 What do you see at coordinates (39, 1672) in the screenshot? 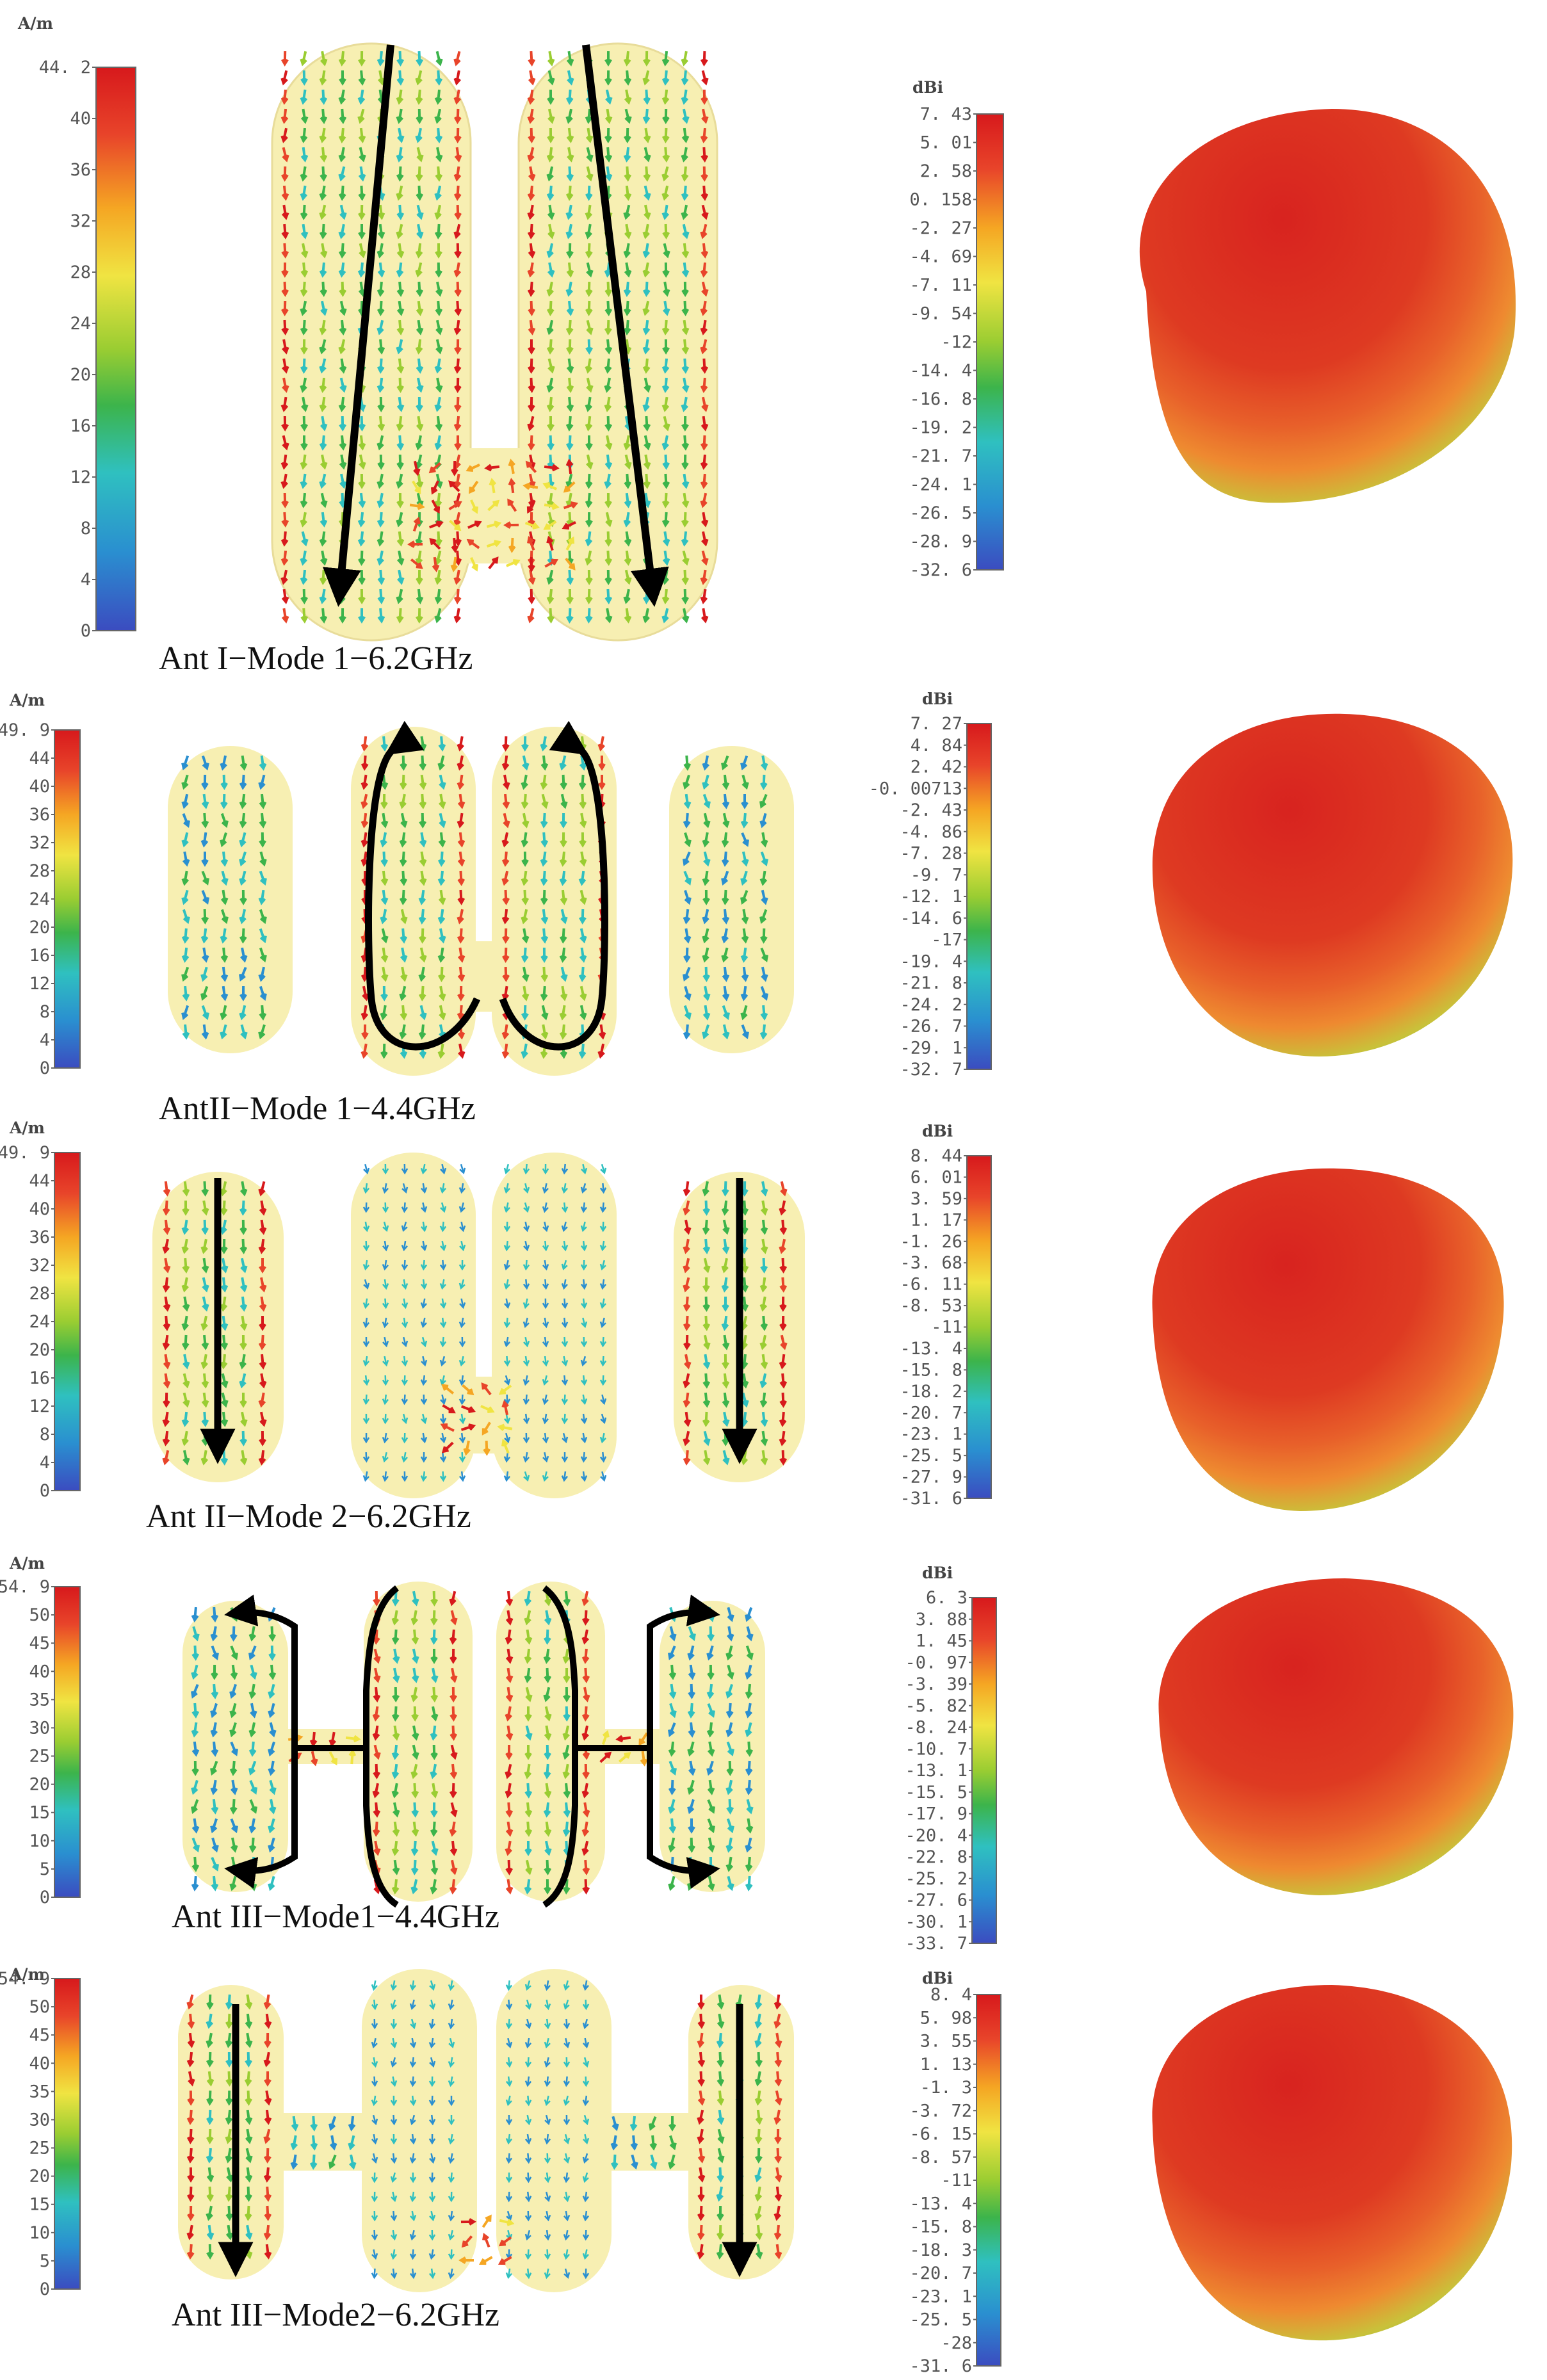
I see `current-tick-label: 40` at bounding box center [39, 1672].